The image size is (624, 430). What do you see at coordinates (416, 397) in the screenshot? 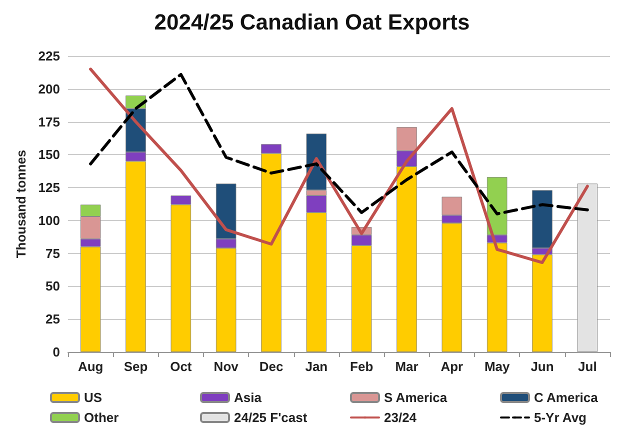
I see `legend-label: S America` at bounding box center [416, 397].